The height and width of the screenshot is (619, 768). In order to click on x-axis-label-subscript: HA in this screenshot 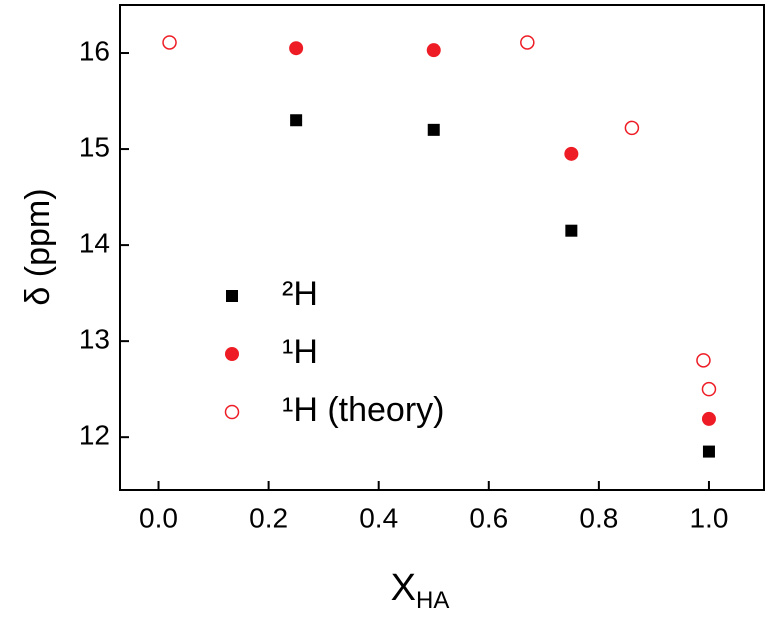, I will do `click(432, 600)`.